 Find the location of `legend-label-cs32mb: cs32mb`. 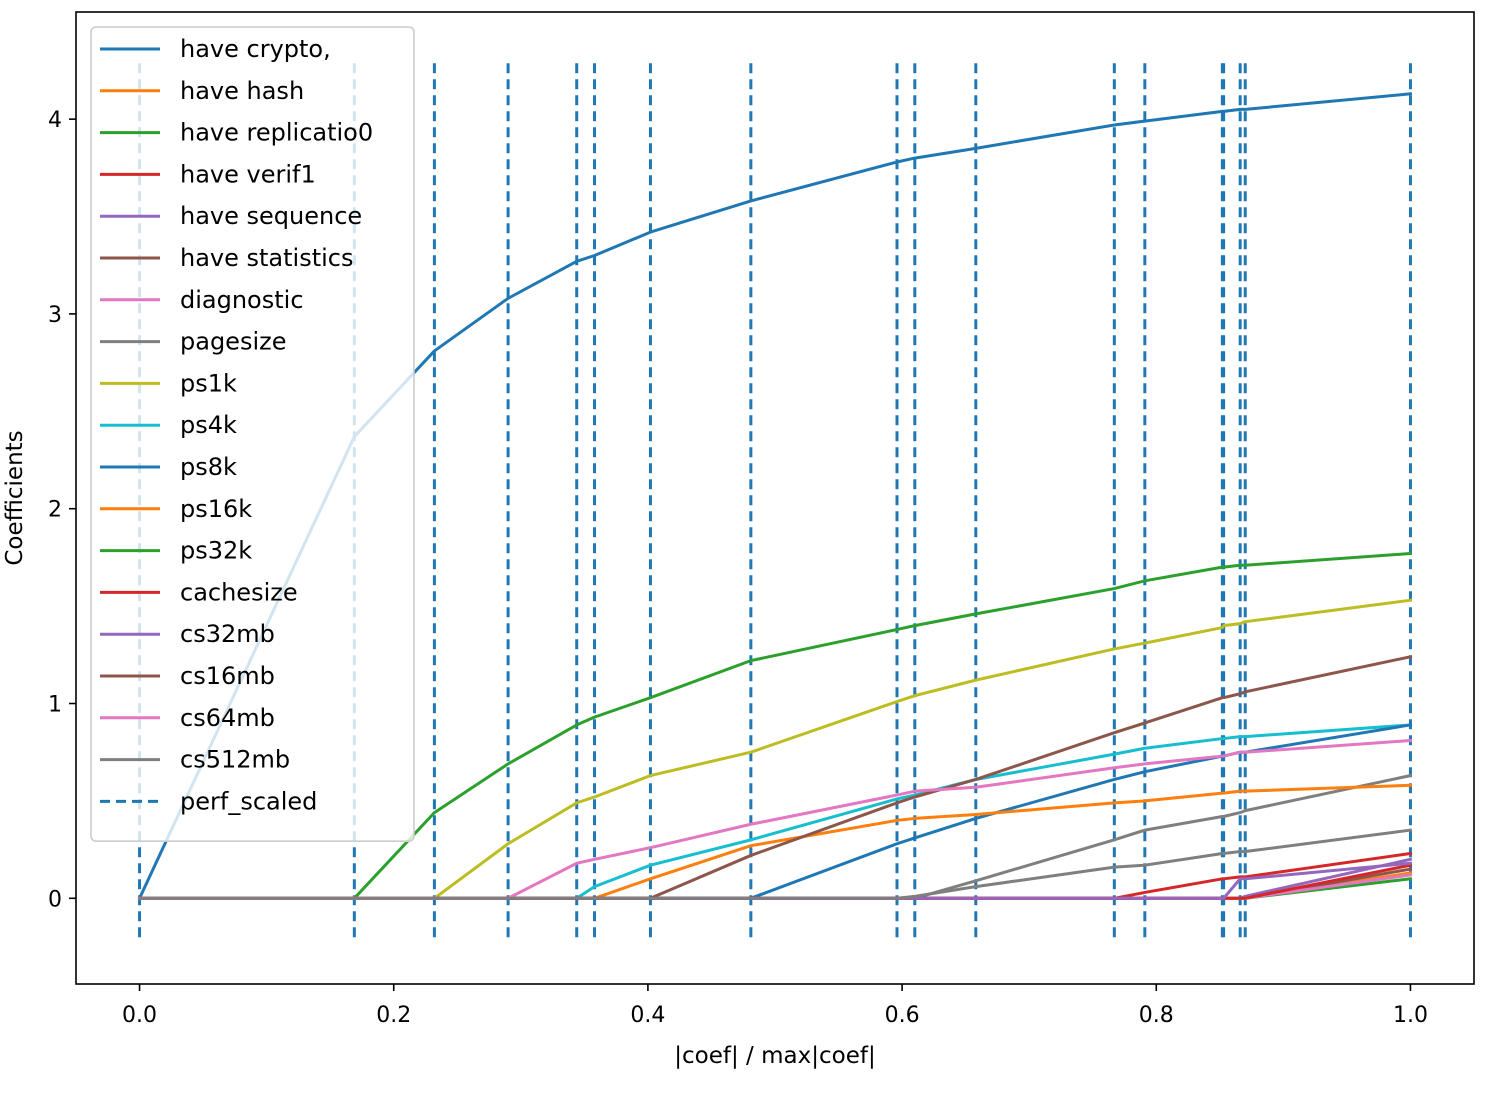

legend-label-cs32mb: cs32mb is located at coordinates (227, 634).